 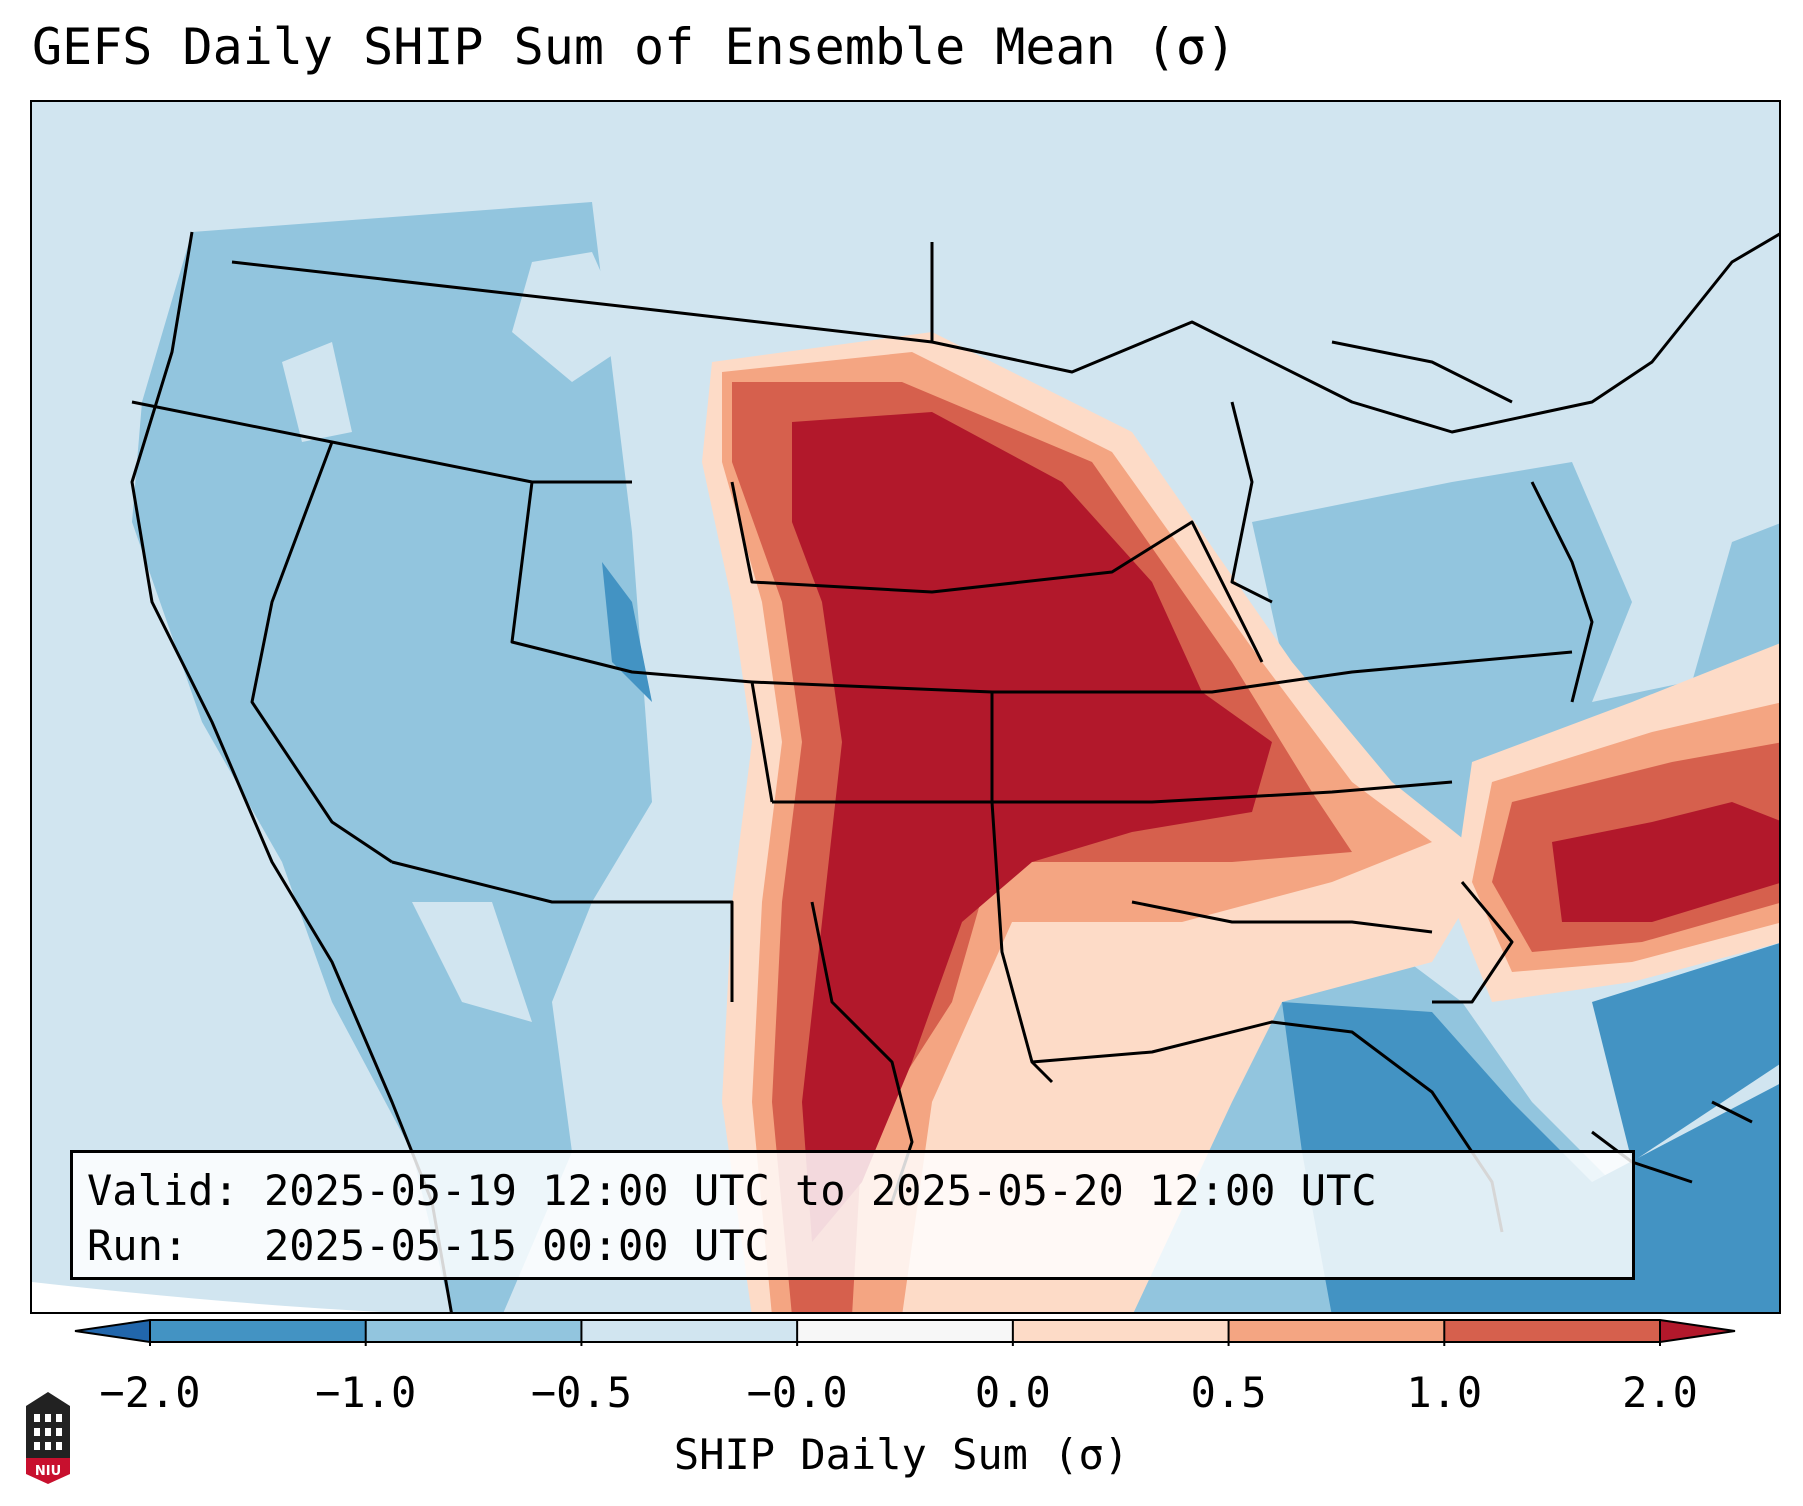 I want to click on colorbar-tick-label: 0.0, so click(x=1012, y=1392).